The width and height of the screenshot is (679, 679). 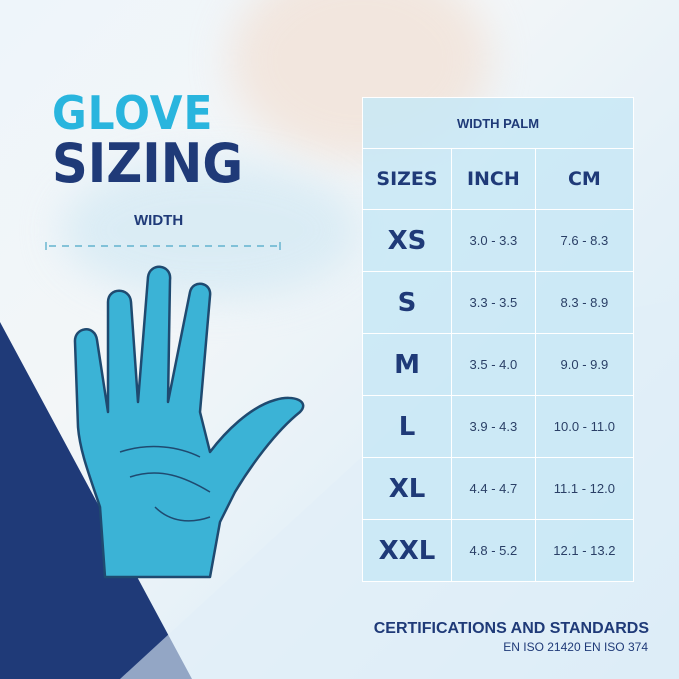 What do you see at coordinates (163, 246) in the screenshot?
I see `width-measure-line` at bounding box center [163, 246].